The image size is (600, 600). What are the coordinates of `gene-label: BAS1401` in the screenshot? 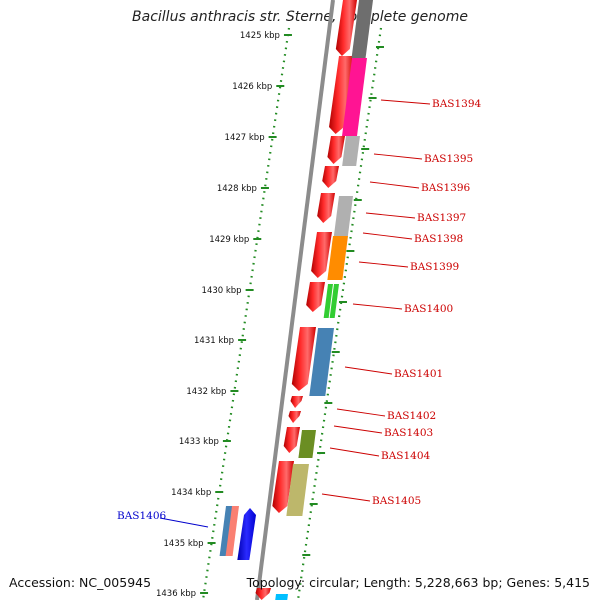 It's located at (418, 374).